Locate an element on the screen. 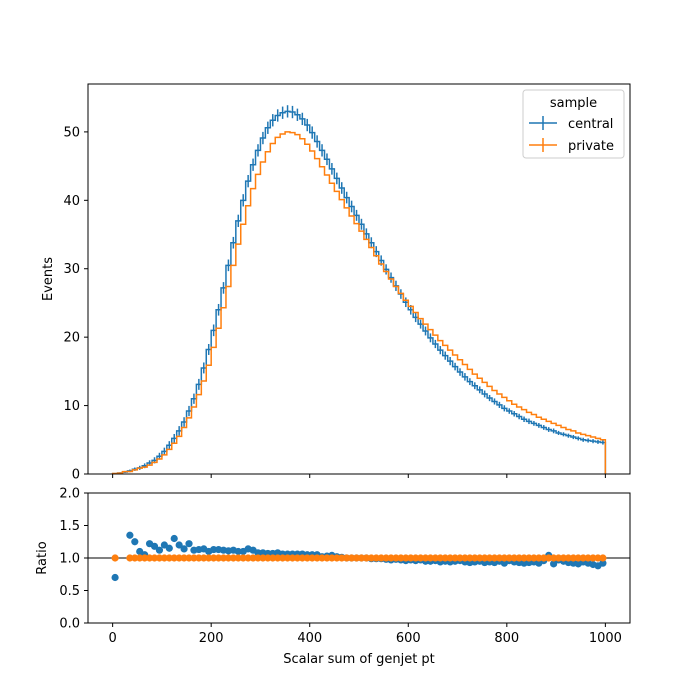 The image size is (700, 700). legend-title: sample is located at coordinates (573, 103).